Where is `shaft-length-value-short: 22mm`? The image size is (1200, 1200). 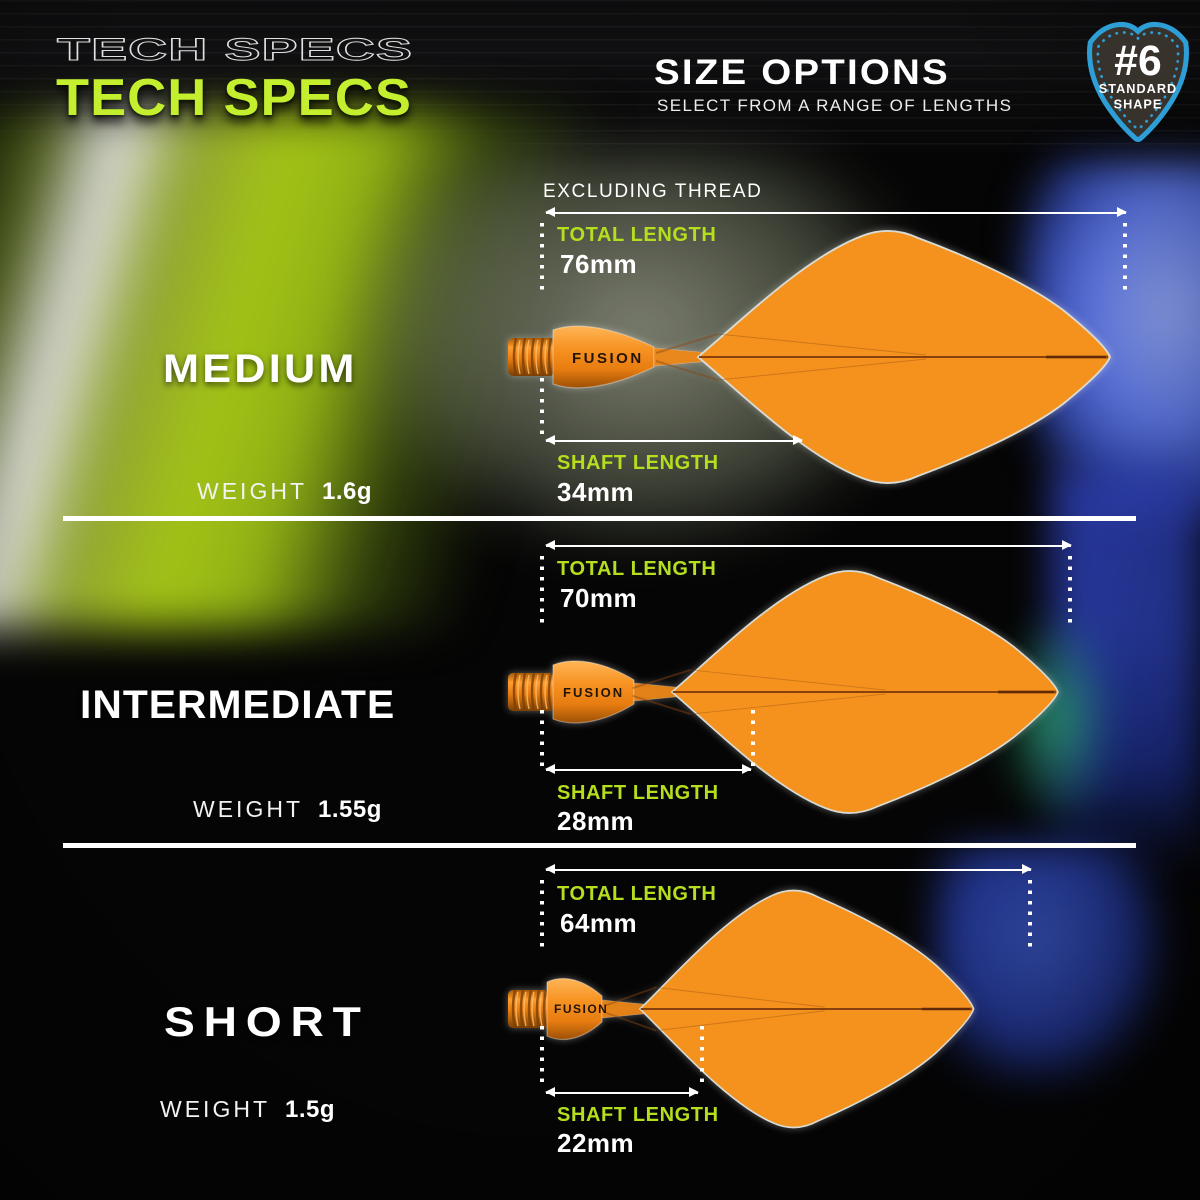
shaft-length-value-short: 22mm is located at coordinates (596, 1143).